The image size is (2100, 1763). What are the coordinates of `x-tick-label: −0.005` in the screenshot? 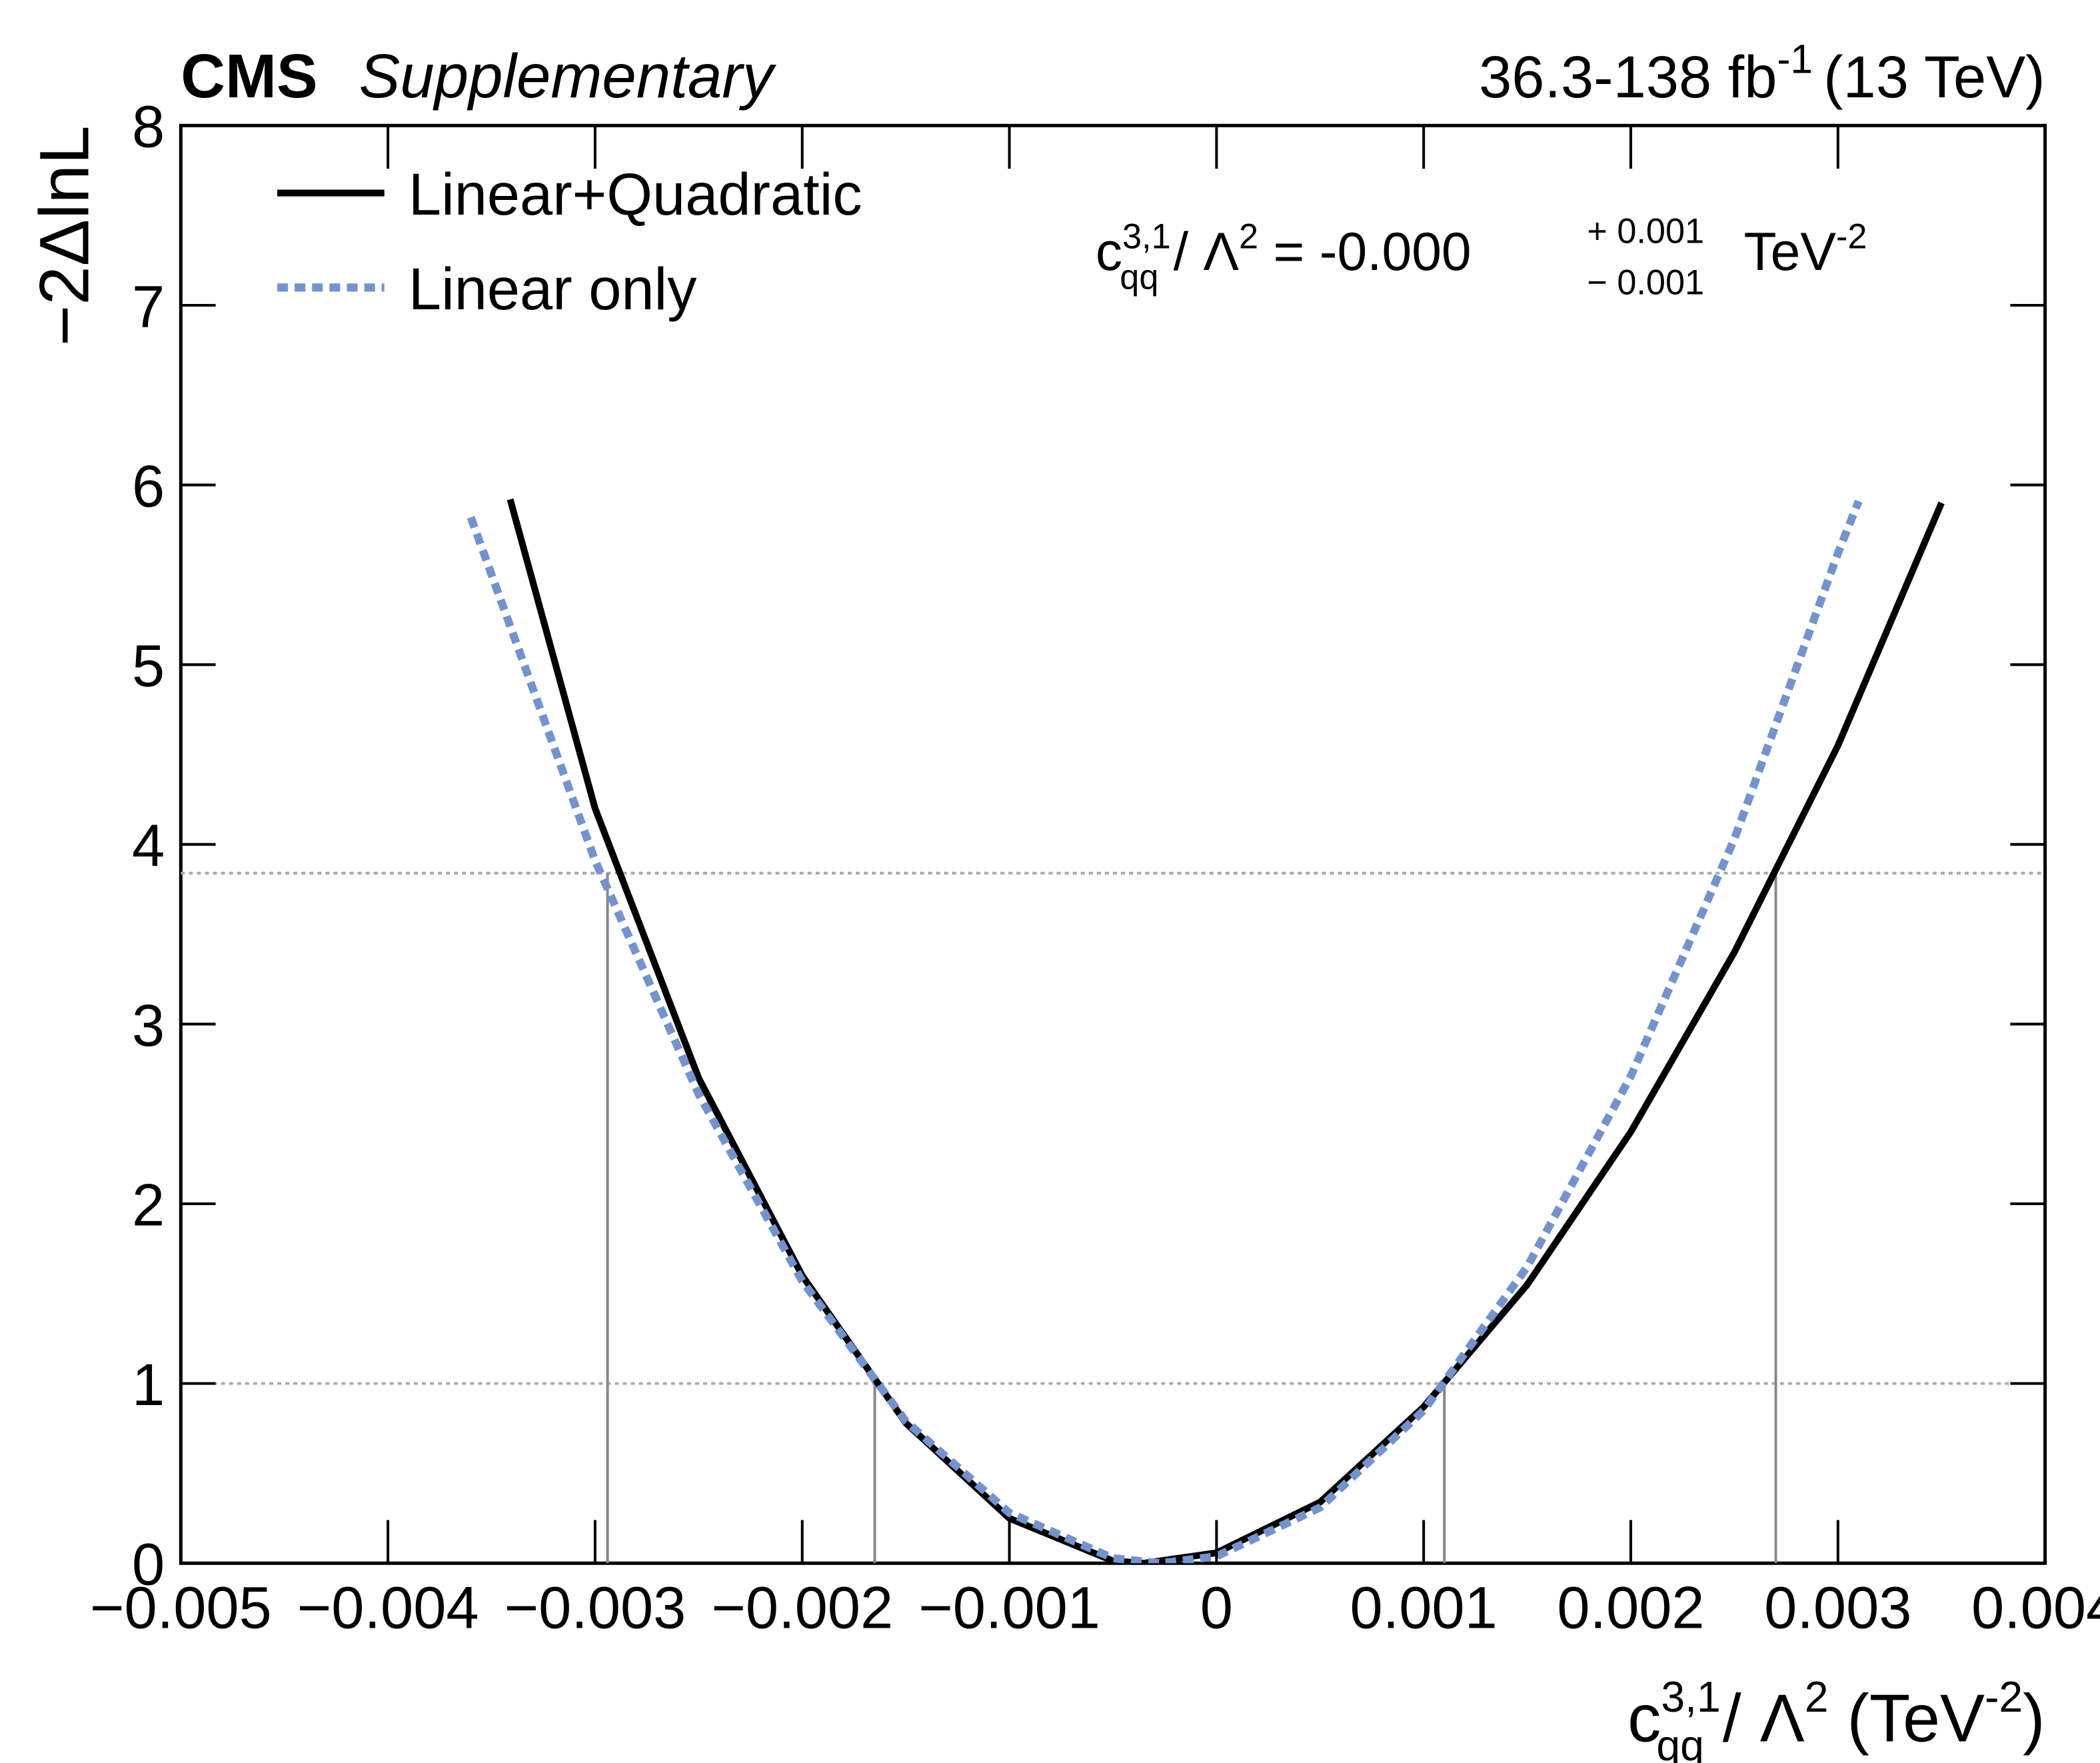 It's located at (181, 1607).